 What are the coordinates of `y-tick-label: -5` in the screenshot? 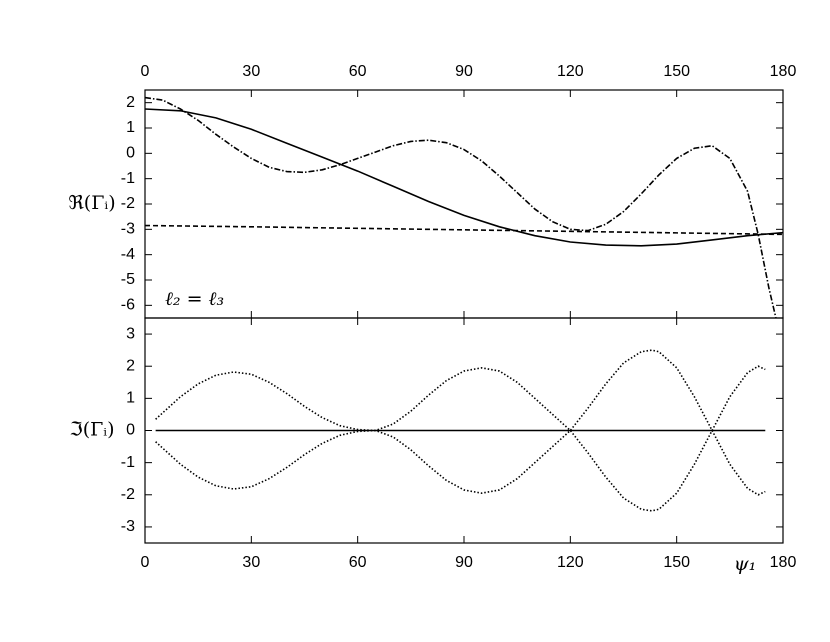 It's located at (128, 279).